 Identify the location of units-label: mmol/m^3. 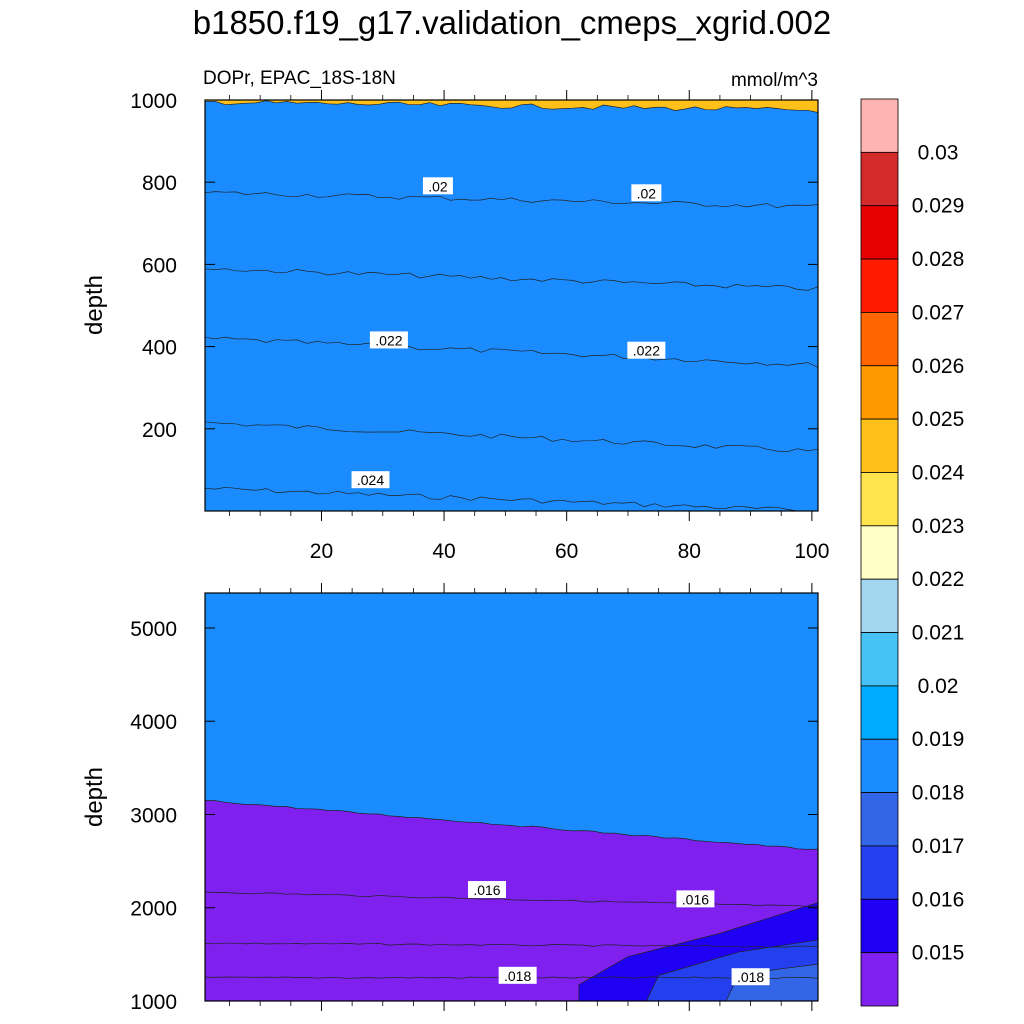
(774, 80).